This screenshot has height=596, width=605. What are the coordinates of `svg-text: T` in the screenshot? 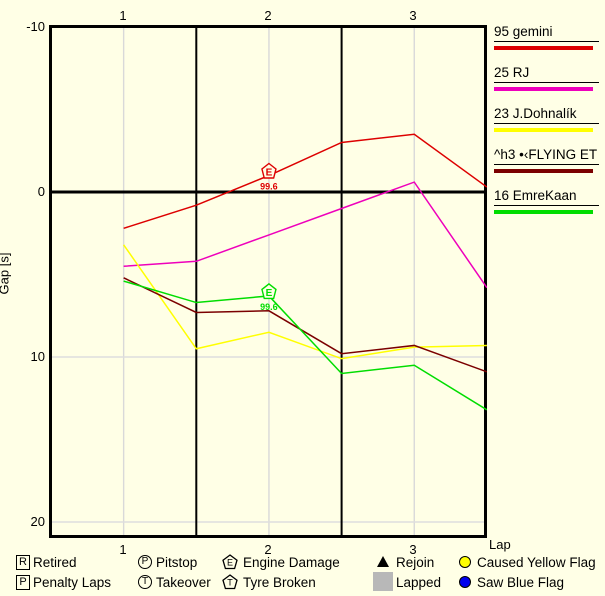 It's located at (230, 583).